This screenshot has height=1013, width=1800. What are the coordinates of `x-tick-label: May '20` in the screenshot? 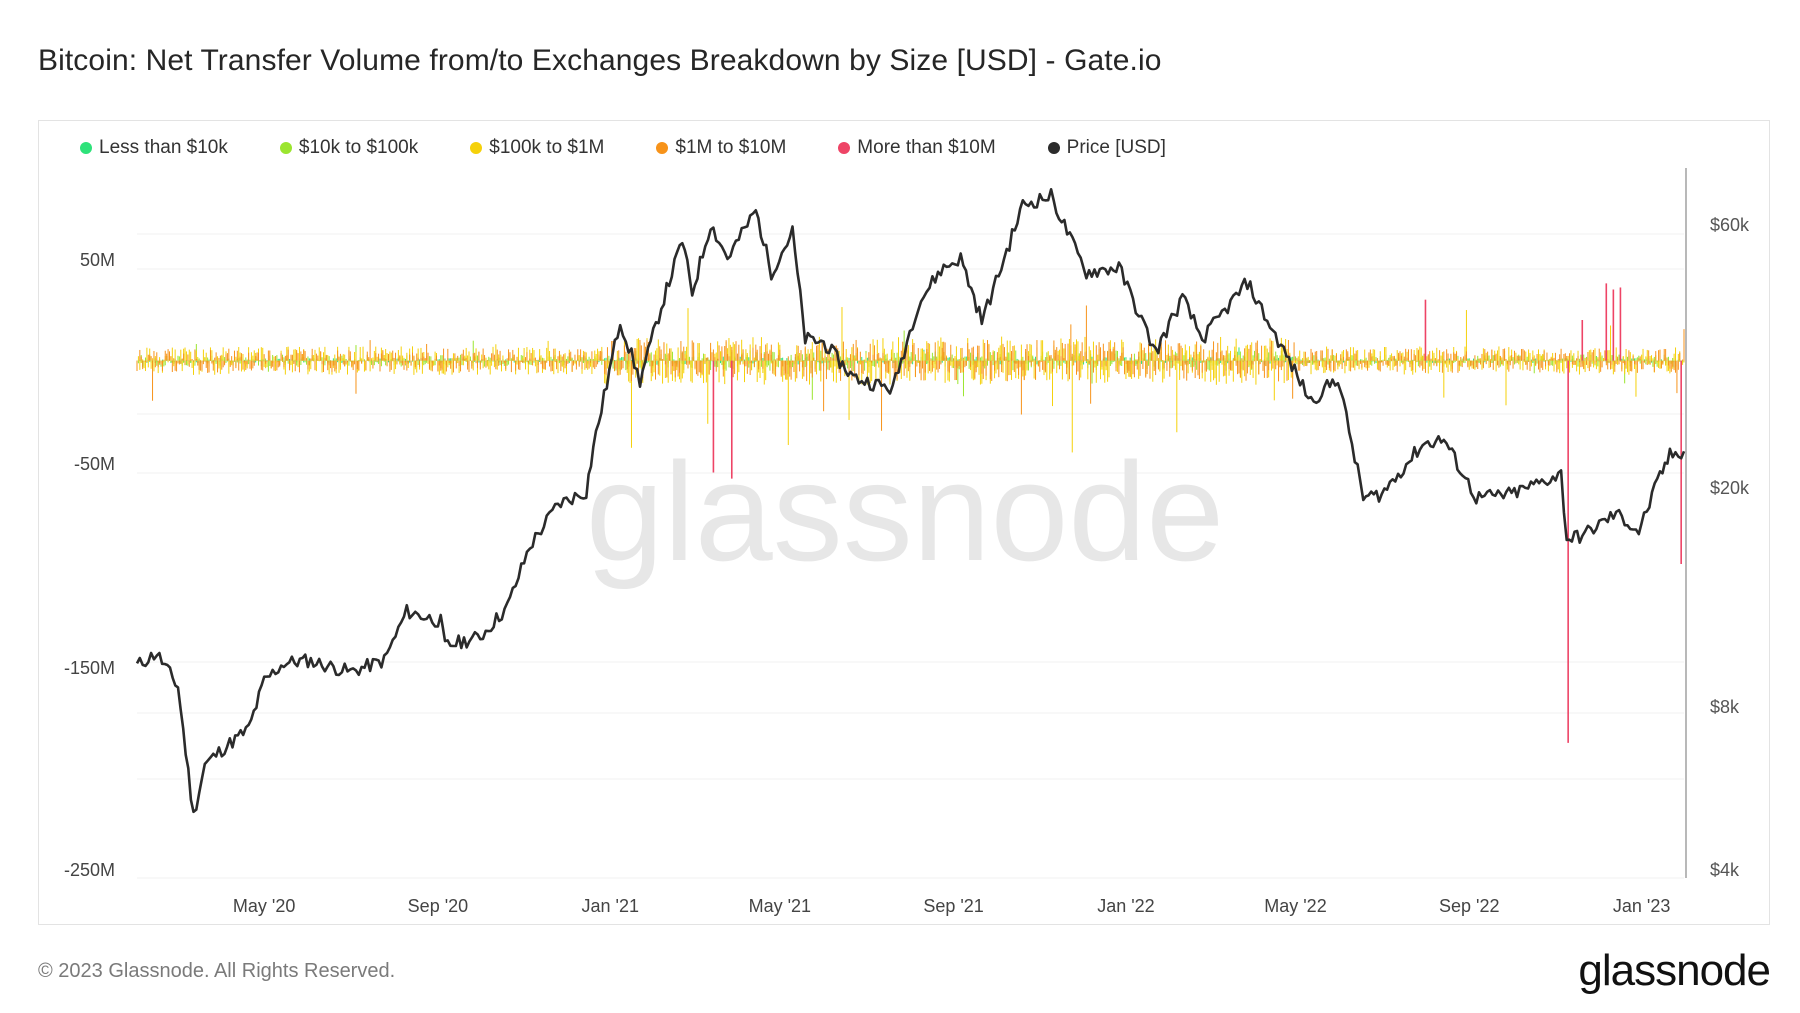 It's located at (264, 906).